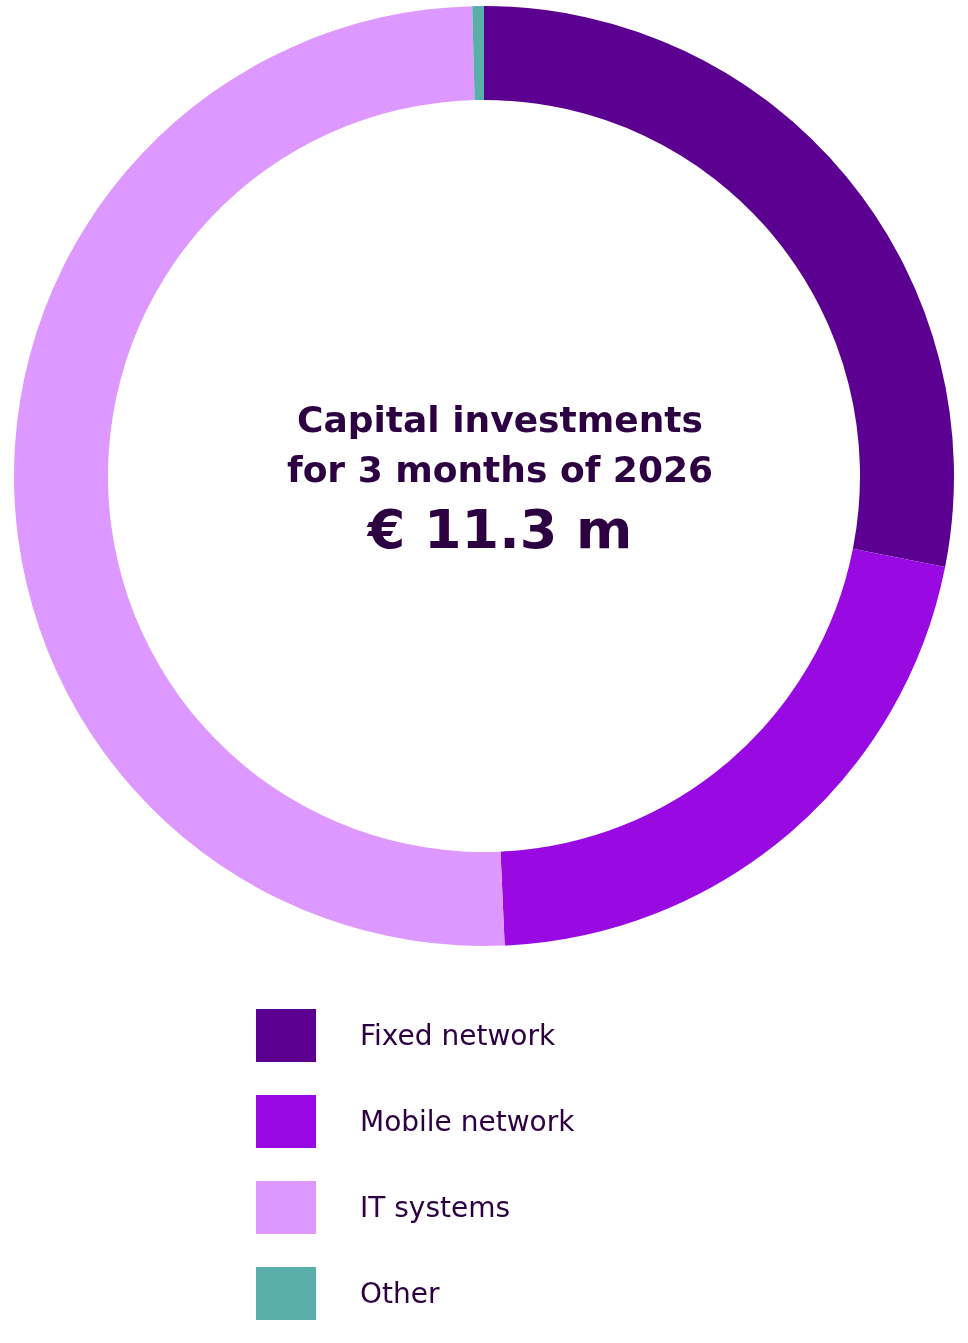  What do you see at coordinates (435, 1207) in the screenshot?
I see `legend-label: IT systems` at bounding box center [435, 1207].